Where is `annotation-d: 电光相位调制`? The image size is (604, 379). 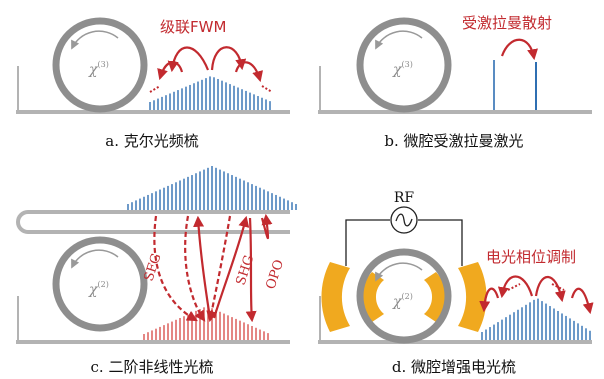 annotation-d: 电光相位调制 is located at coordinates (531, 257).